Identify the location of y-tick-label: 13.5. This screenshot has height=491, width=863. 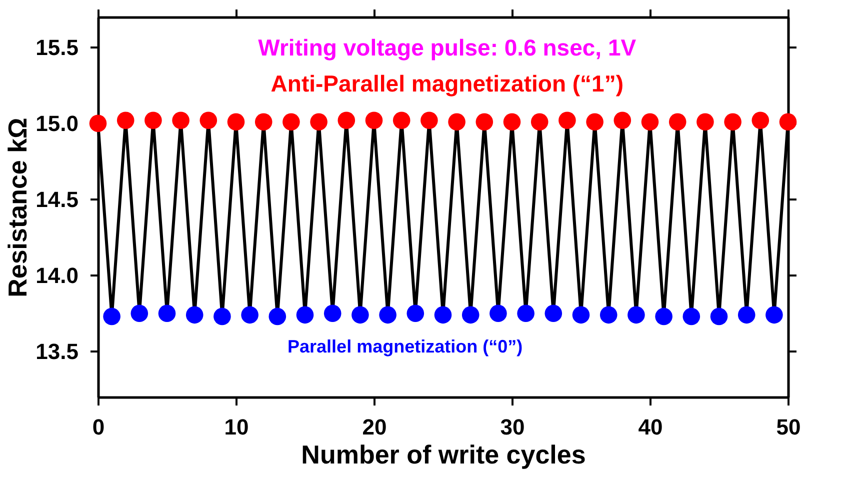
(57, 351).